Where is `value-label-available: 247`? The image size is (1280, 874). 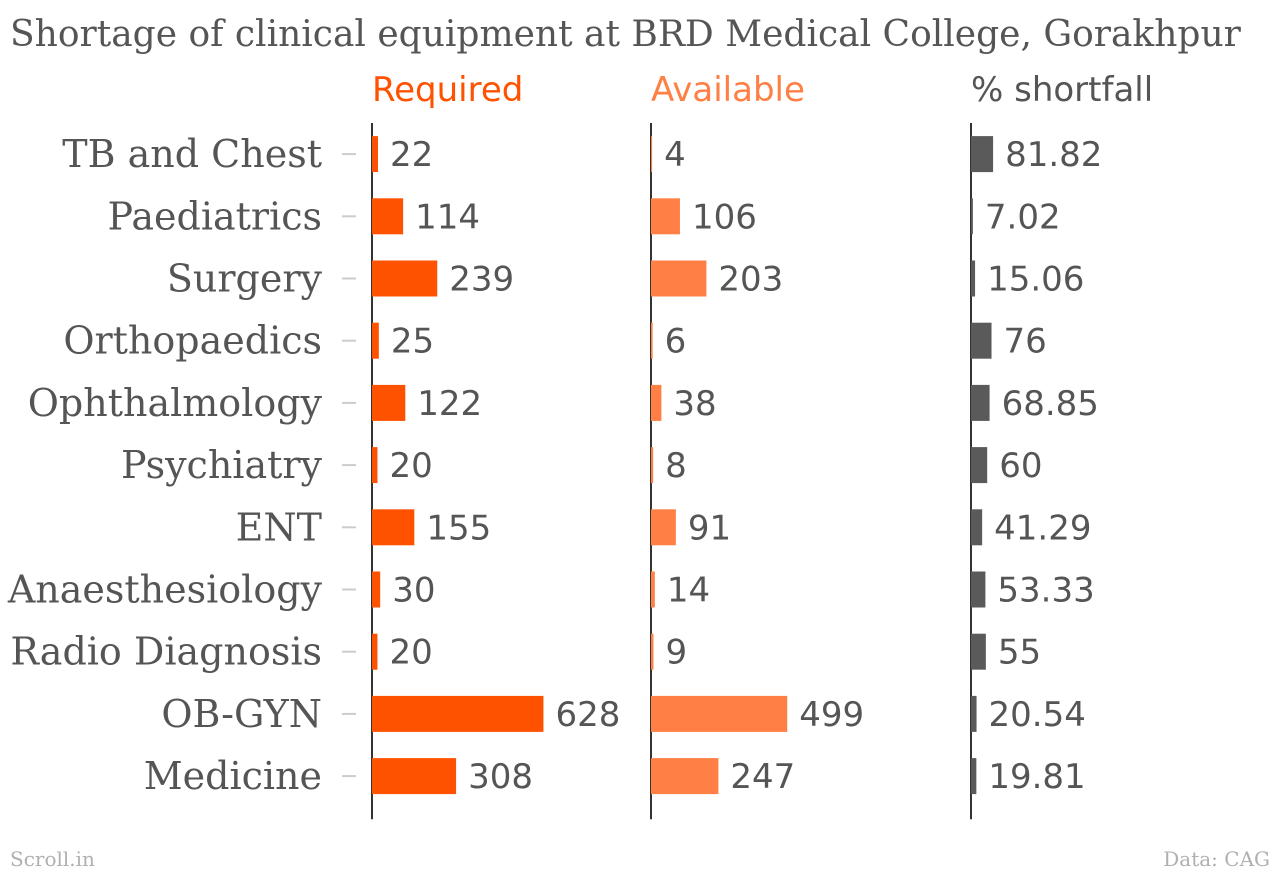 value-label-available: 247 is located at coordinates (762, 777).